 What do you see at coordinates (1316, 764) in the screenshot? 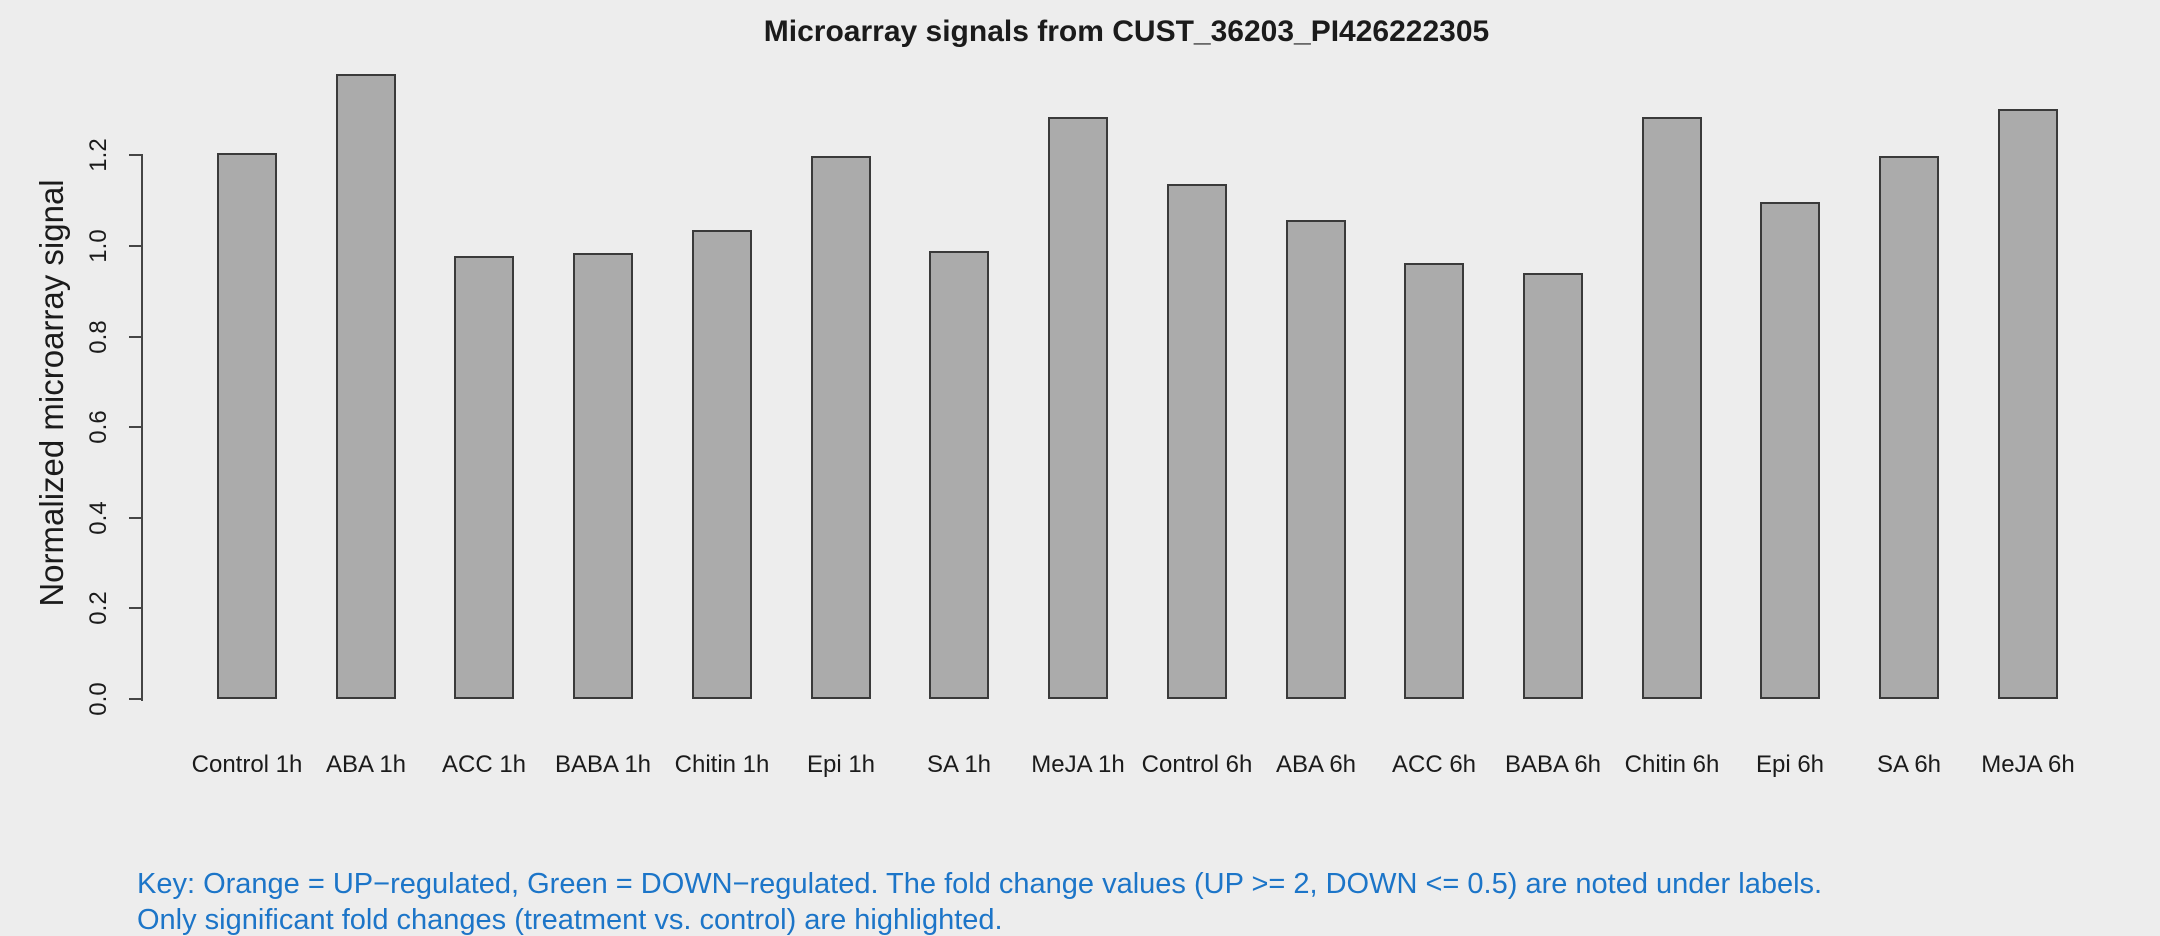
I see `x-label-aba-6h: ABA 6h` at bounding box center [1316, 764].